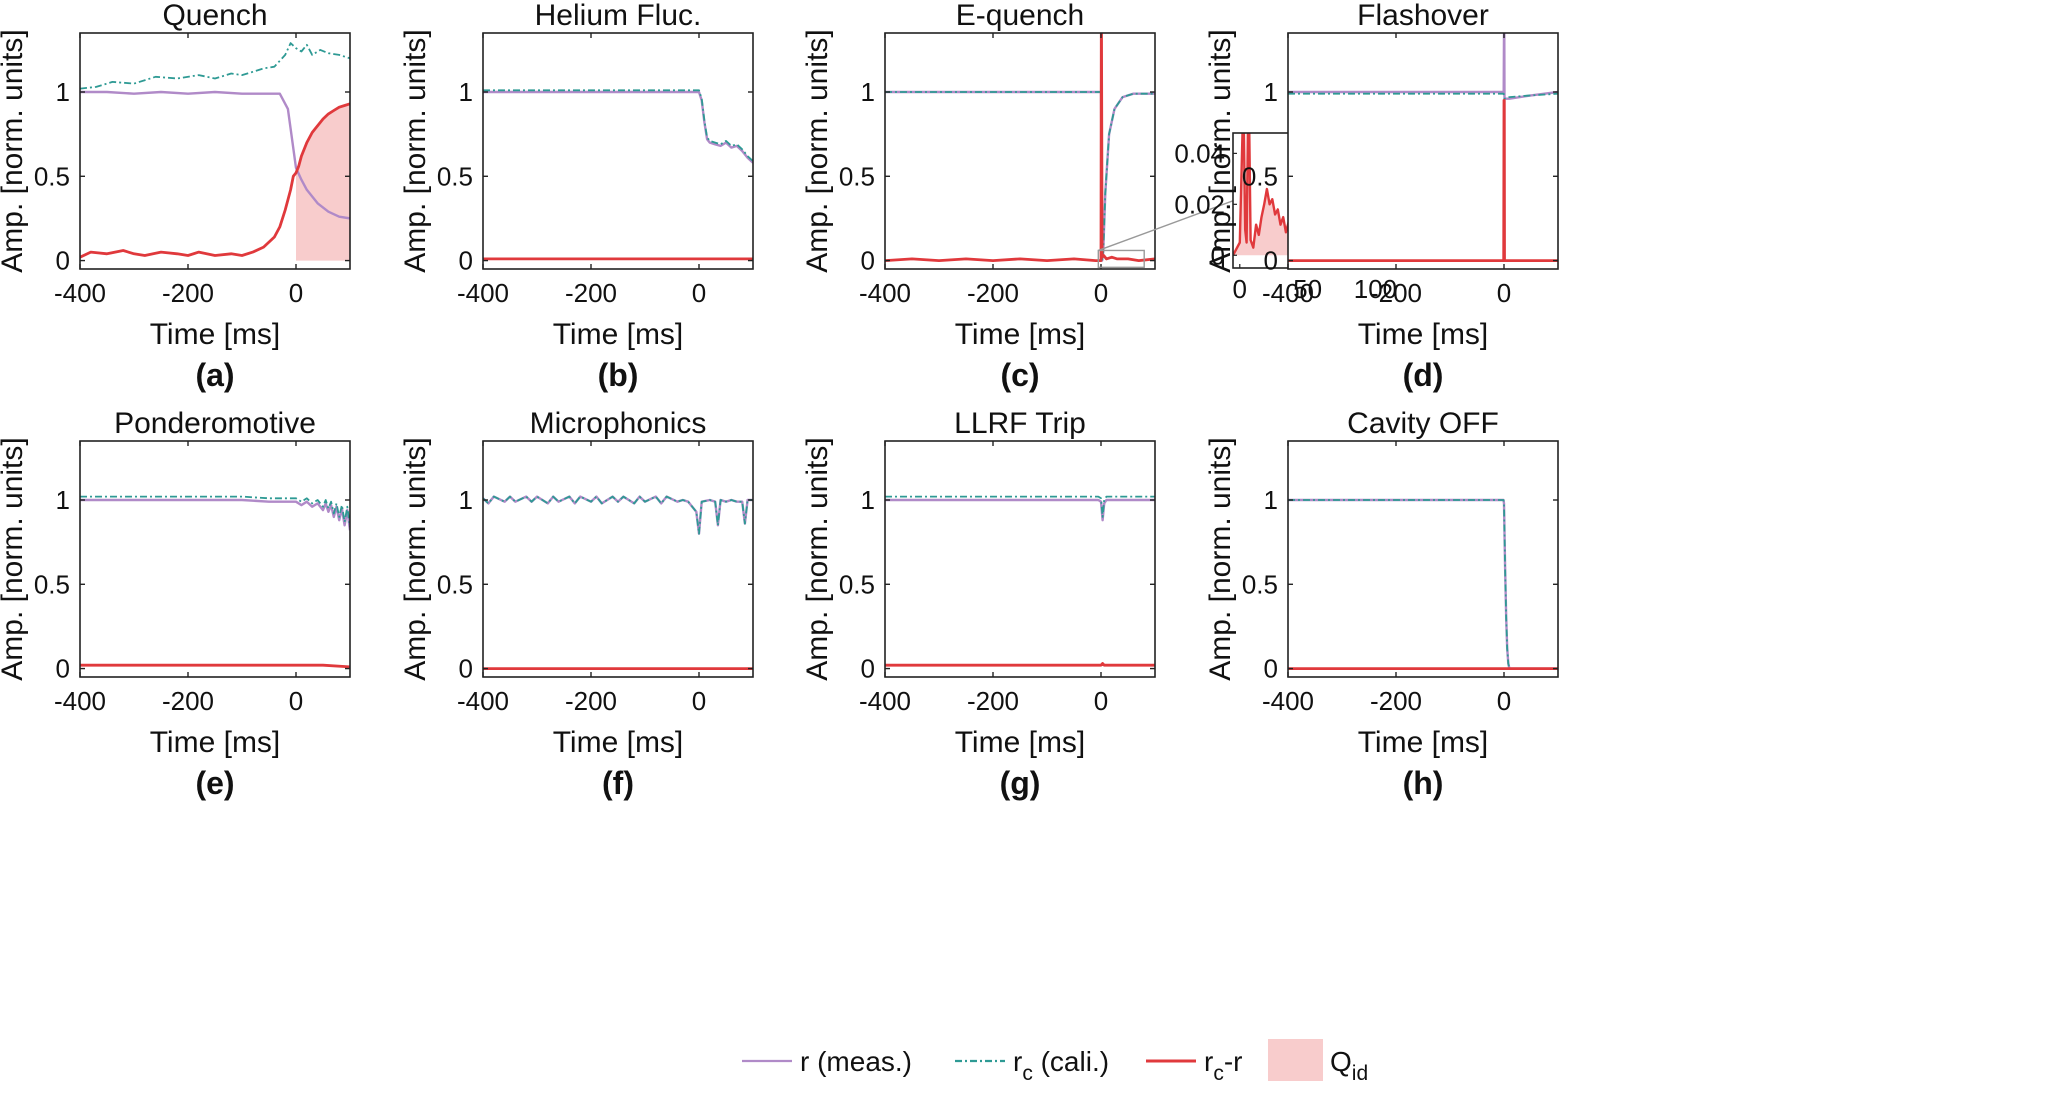 This screenshot has height=1099, width=2054. I want to click on legend: r (meas.) rc (cali.) rc-r Qid, so click(1055, 1062).